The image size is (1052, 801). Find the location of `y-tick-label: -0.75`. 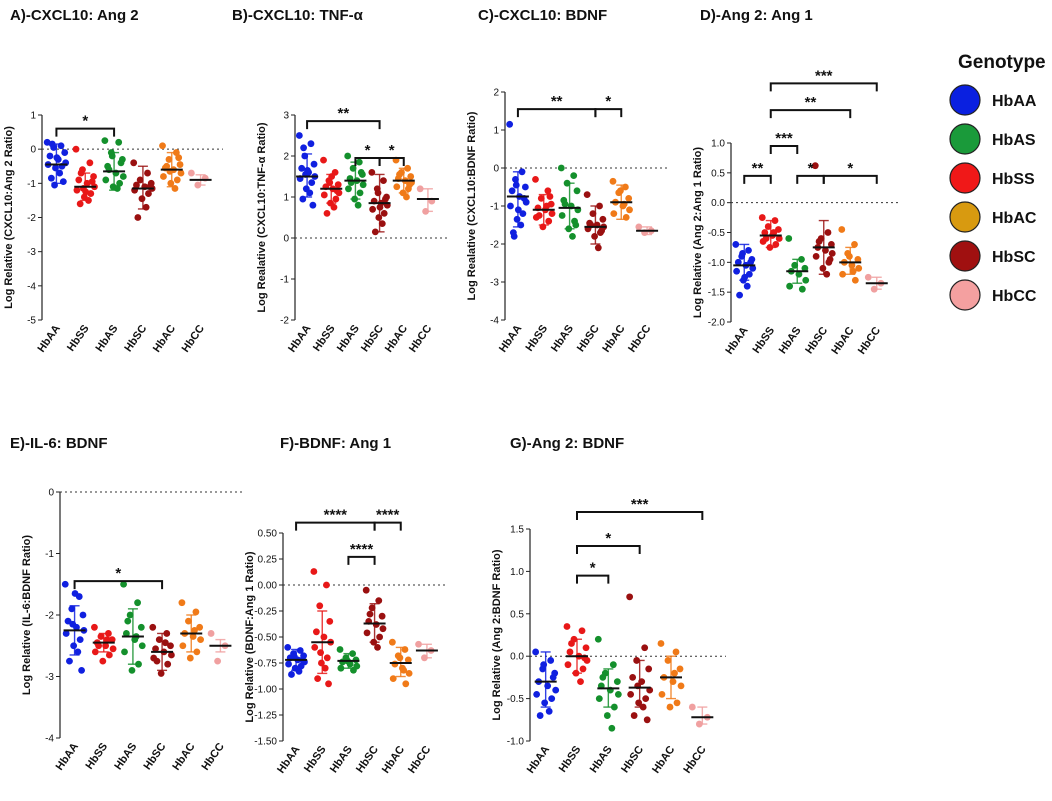

y-tick-label: -0.75 is located at coordinates (265, 664).